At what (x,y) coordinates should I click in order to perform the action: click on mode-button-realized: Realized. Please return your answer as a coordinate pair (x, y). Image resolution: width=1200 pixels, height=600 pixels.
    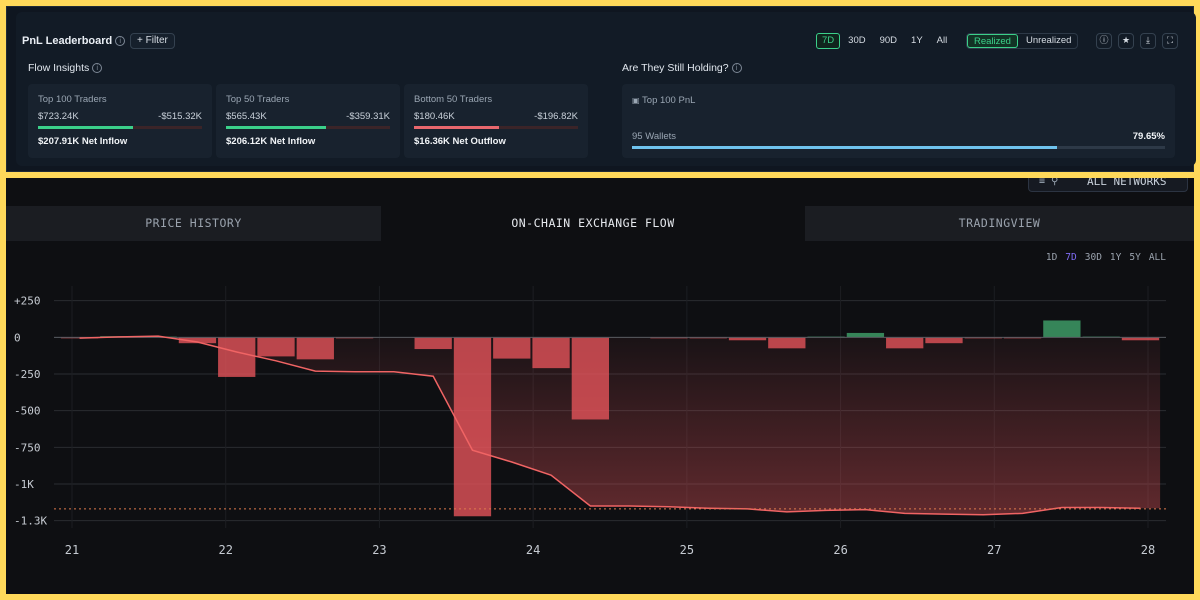
    Looking at the image, I should click on (992, 41).